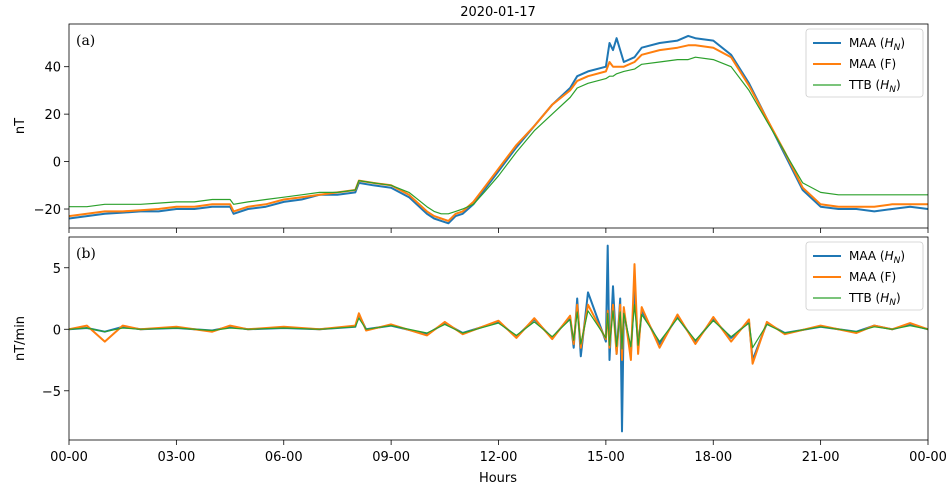  I want to click on chart-title: 2020-01-17, so click(498, 12).